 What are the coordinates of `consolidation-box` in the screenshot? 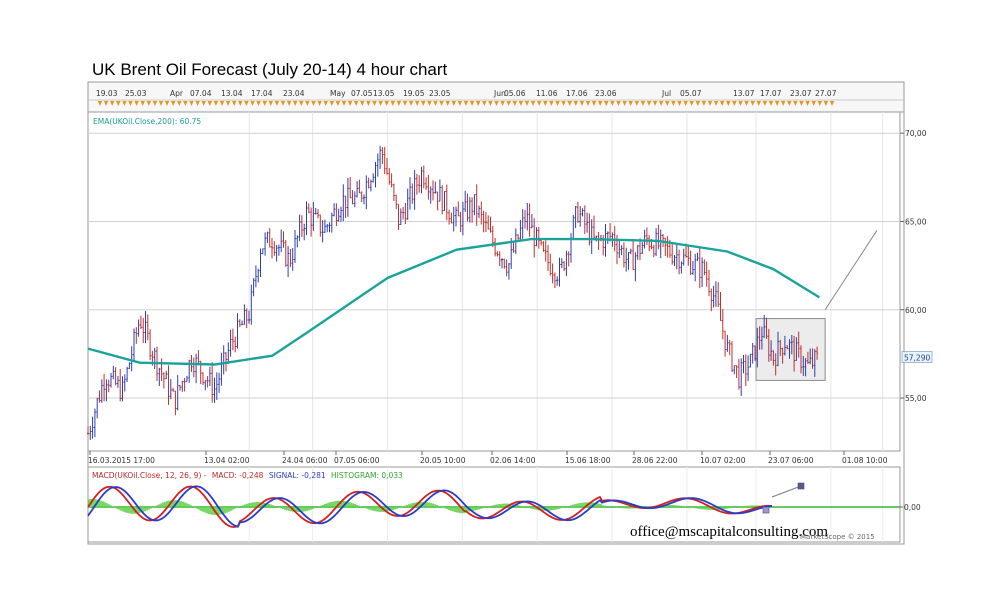 It's located at (790, 349).